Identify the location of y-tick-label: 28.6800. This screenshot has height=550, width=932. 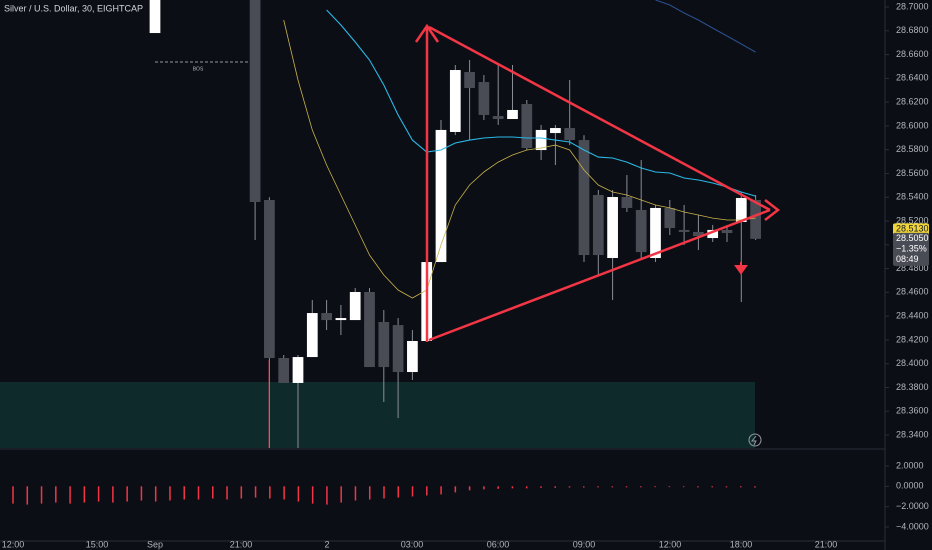
(912, 30).